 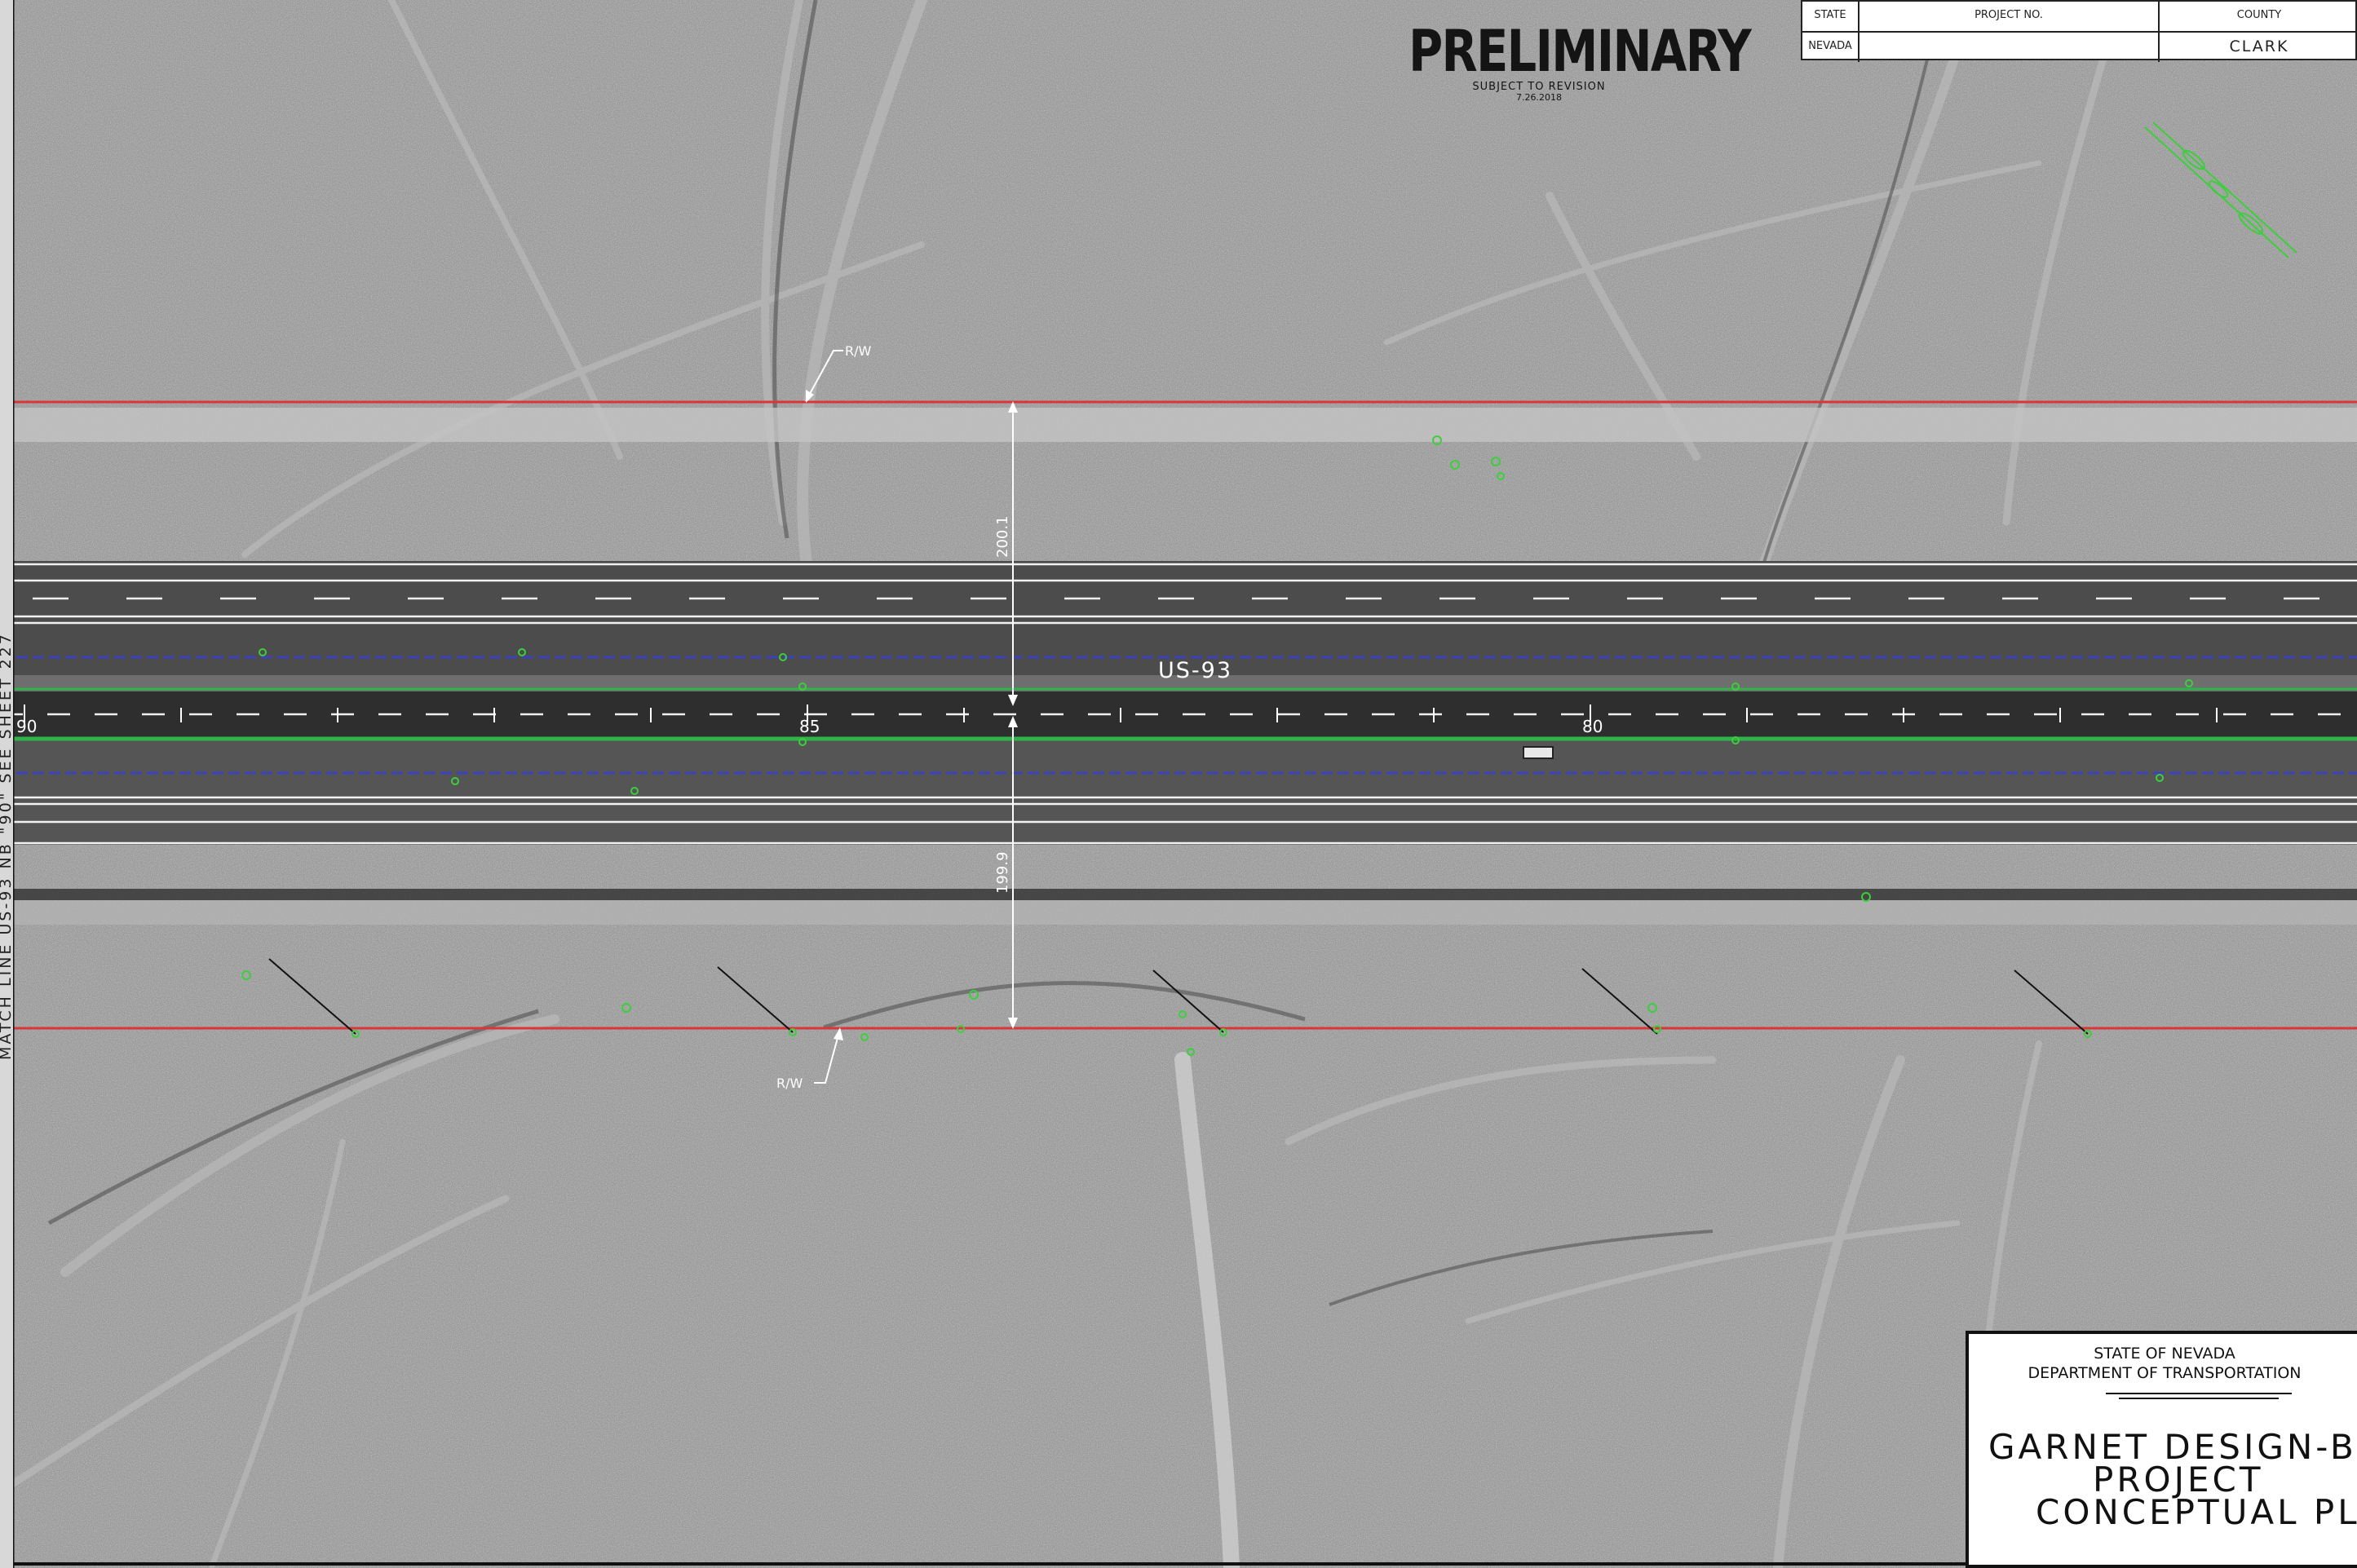 I want to click on preliminary-subtitle: SUBJECT TO REVISION, so click(x=1539, y=87).